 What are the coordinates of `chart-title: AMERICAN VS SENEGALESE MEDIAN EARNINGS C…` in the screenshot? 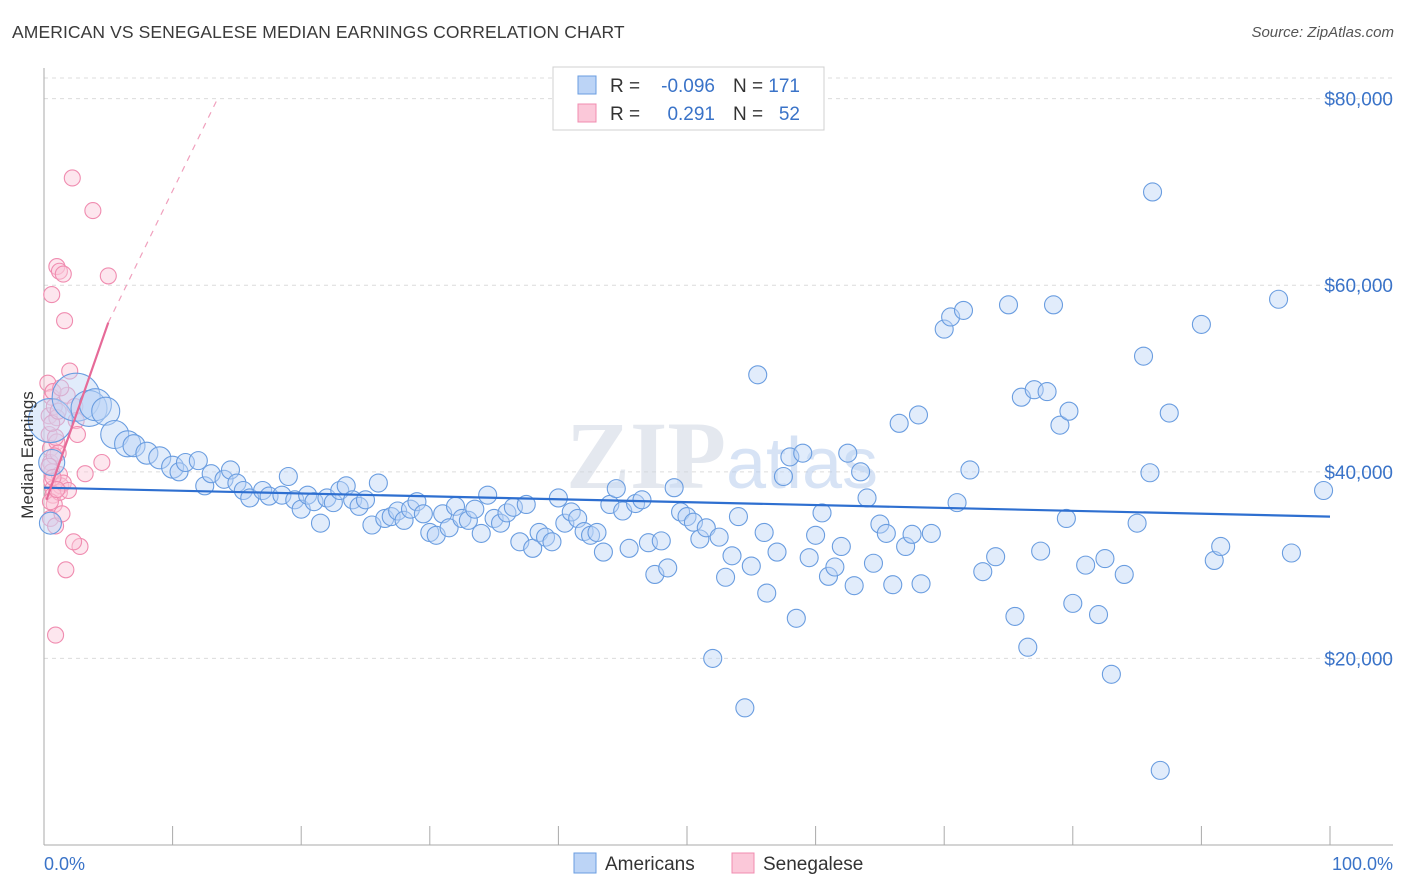 It's located at (318, 32).